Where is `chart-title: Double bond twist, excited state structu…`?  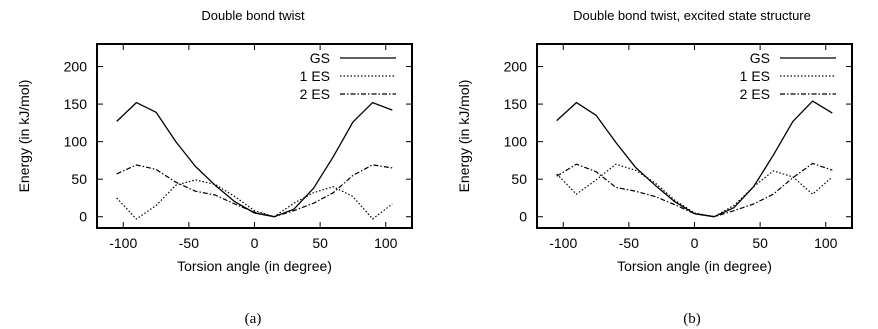 chart-title: Double bond twist, excited state structu… is located at coordinates (692, 15).